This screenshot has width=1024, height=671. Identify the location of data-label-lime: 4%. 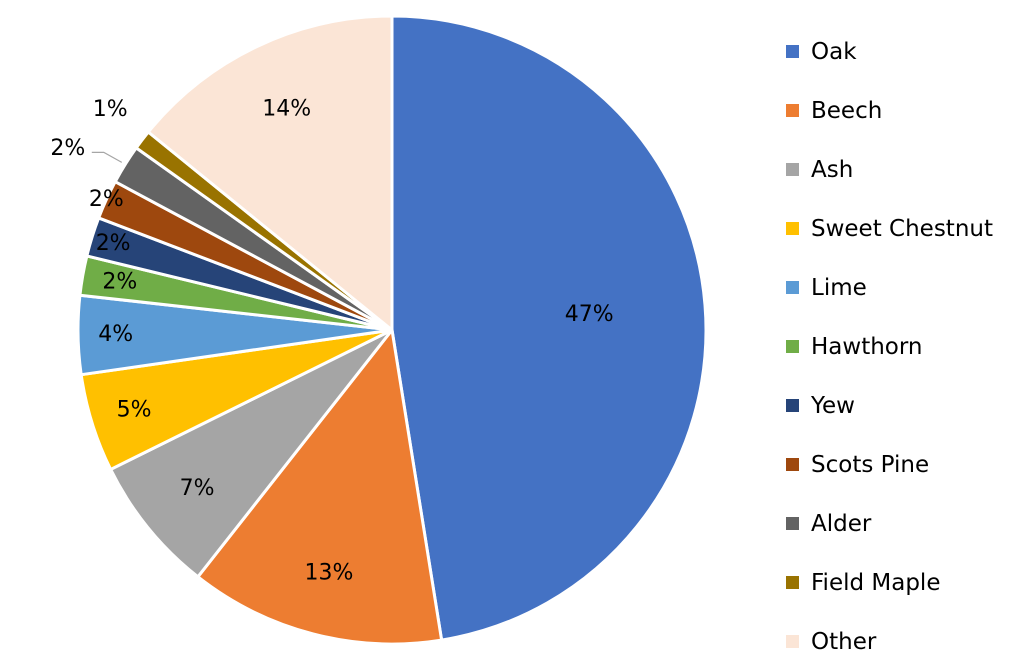
(115, 334).